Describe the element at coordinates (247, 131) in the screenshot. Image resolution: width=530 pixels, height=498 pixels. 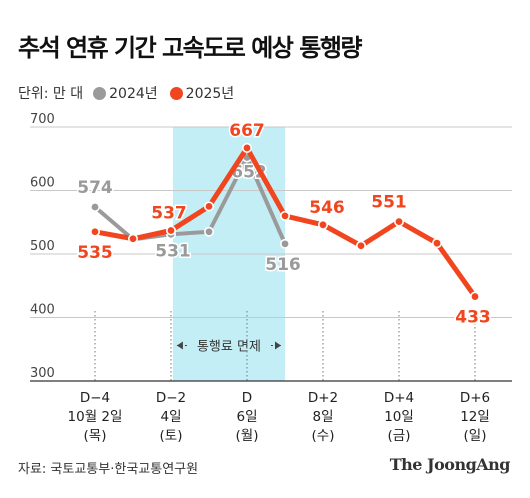
I see `data-label-s2025: 667` at that location.